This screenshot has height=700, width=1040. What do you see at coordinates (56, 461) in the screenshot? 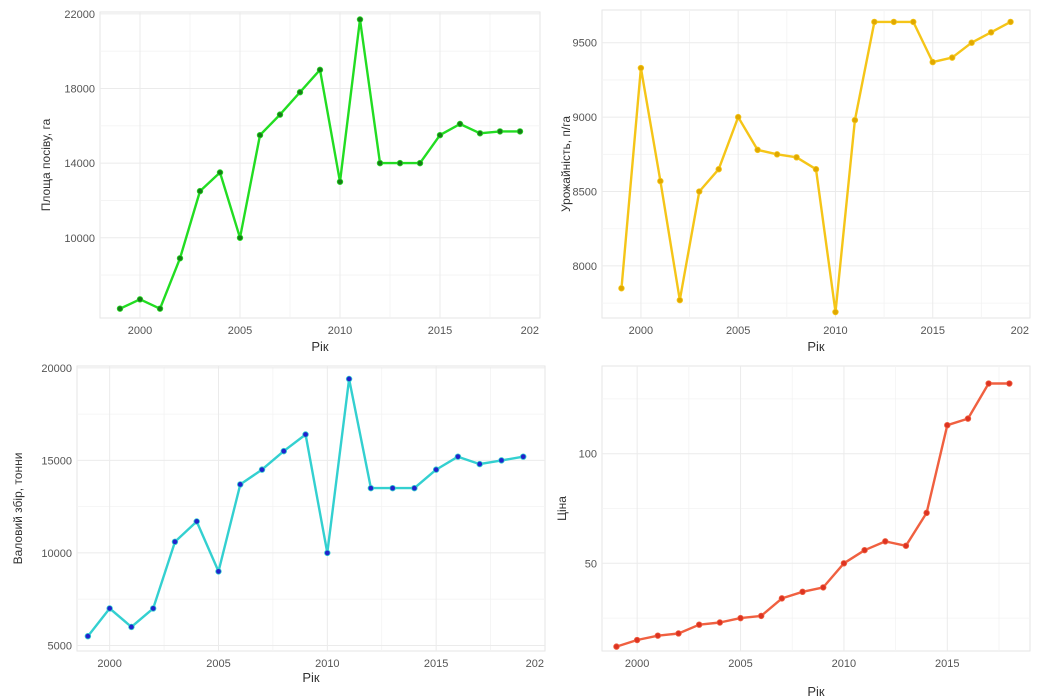
I see `y-tick-label: 15000` at bounding box center [56, 461].